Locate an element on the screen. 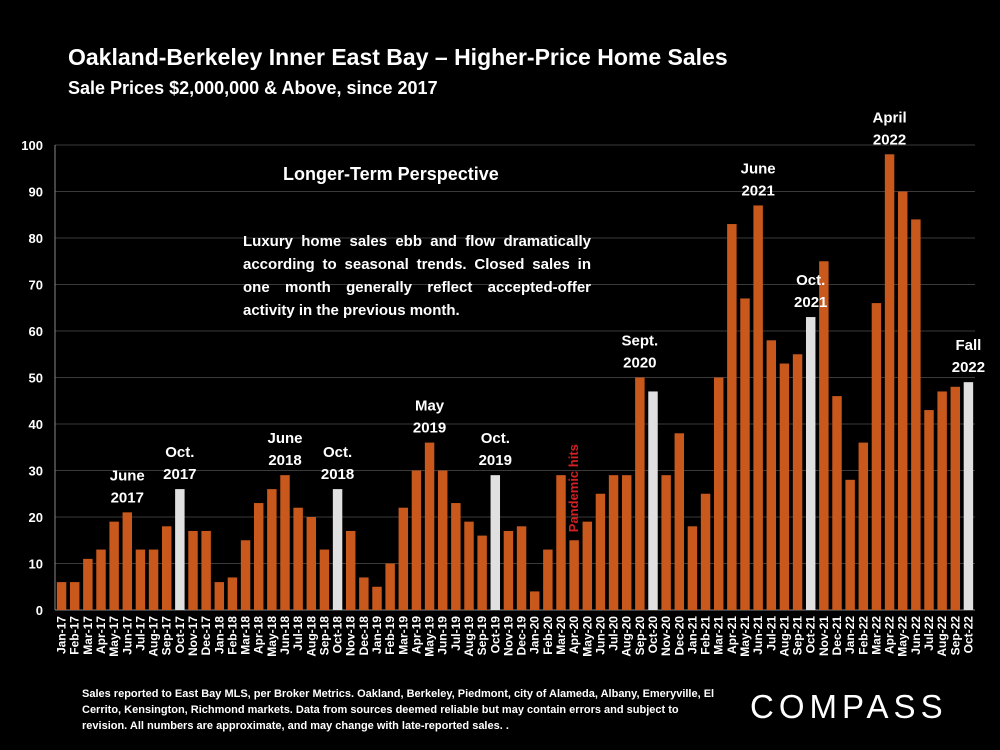  x-tick-label: Nov-21 is located at coordinates (824, 636).